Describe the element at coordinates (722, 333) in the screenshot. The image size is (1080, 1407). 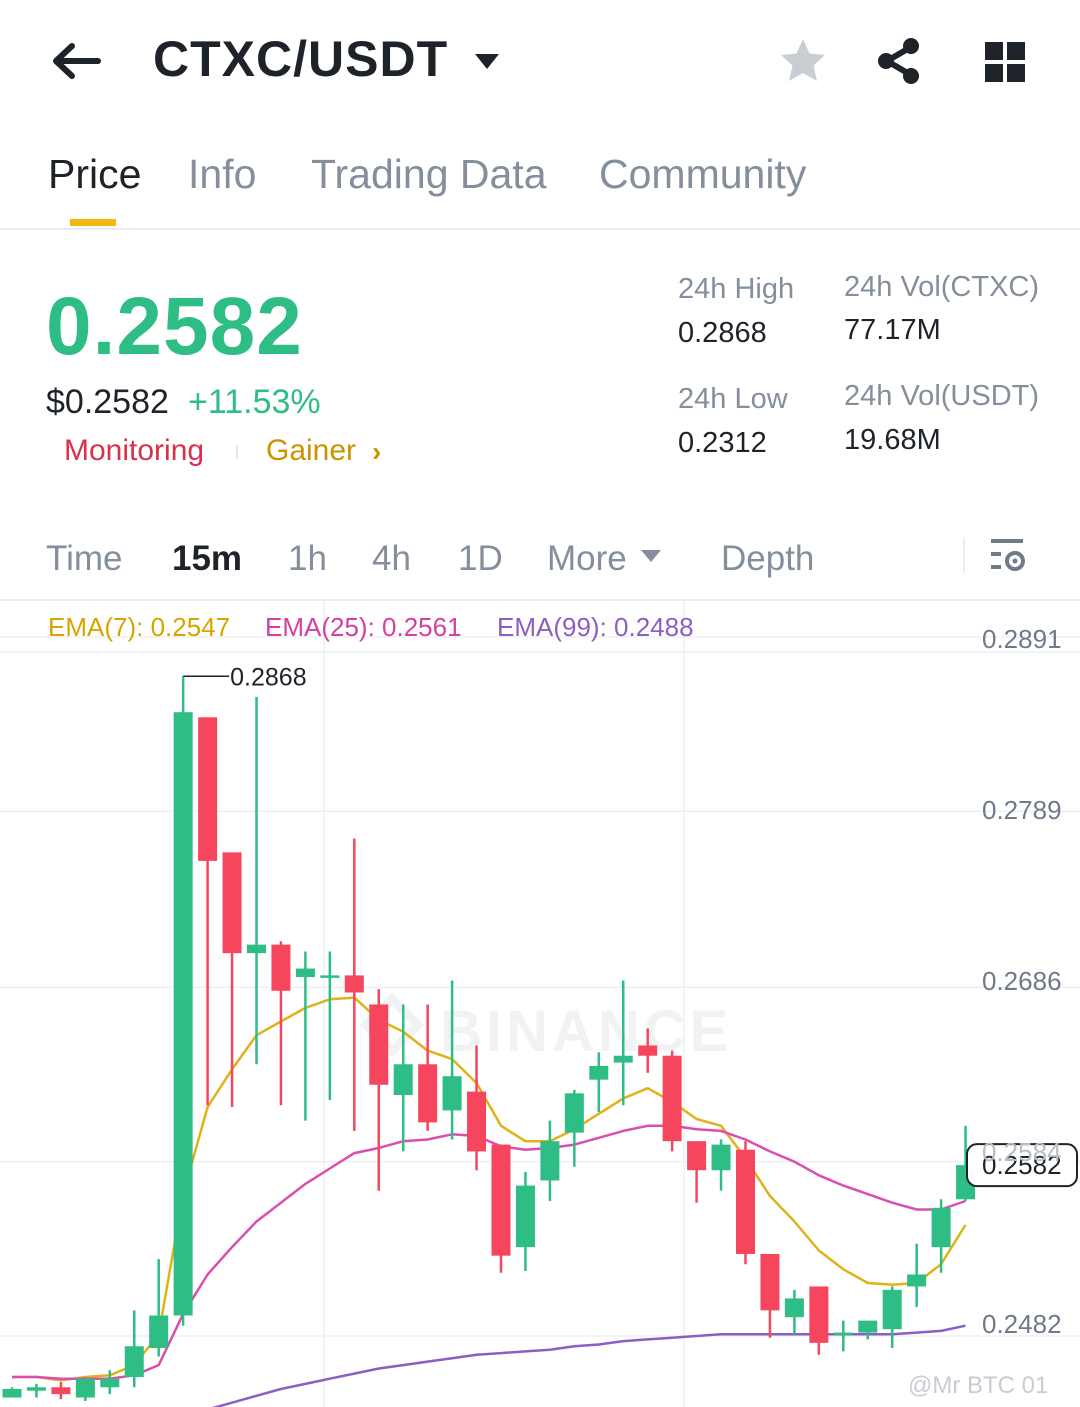
I see `high-24h-value: 0.2868` at that location.